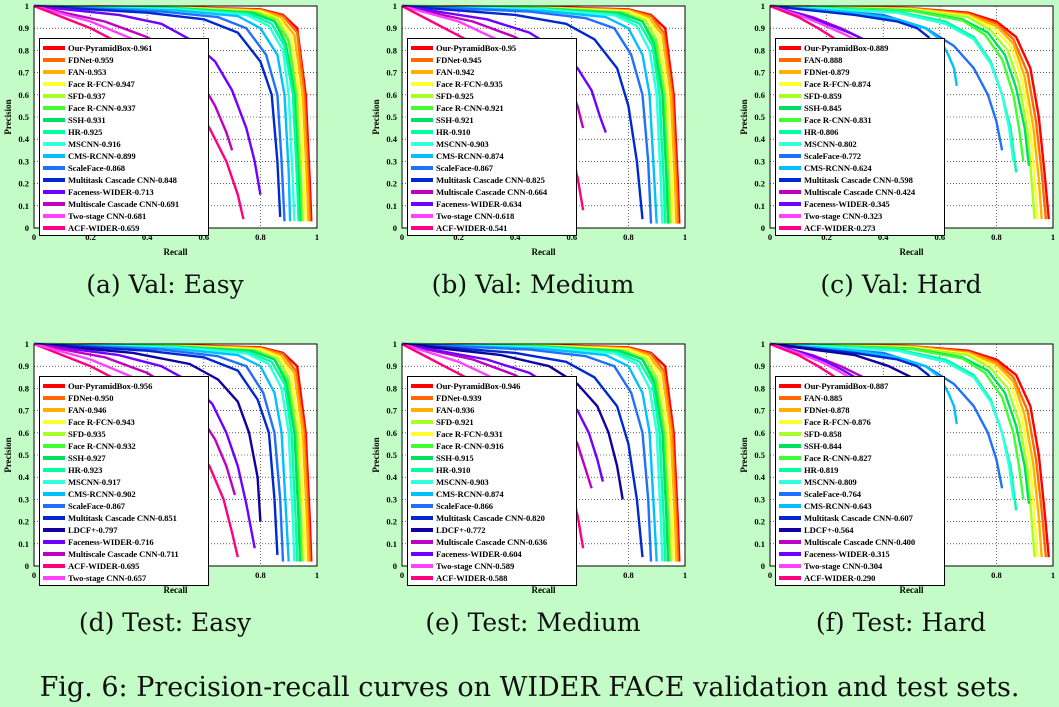 The width and height of the screenshot is (1059, 707). What do you see at coordinates (96, 506) in the screenshot?
I see `legend-label: ScaleFace-0.867` at bounding box center [96, 506].